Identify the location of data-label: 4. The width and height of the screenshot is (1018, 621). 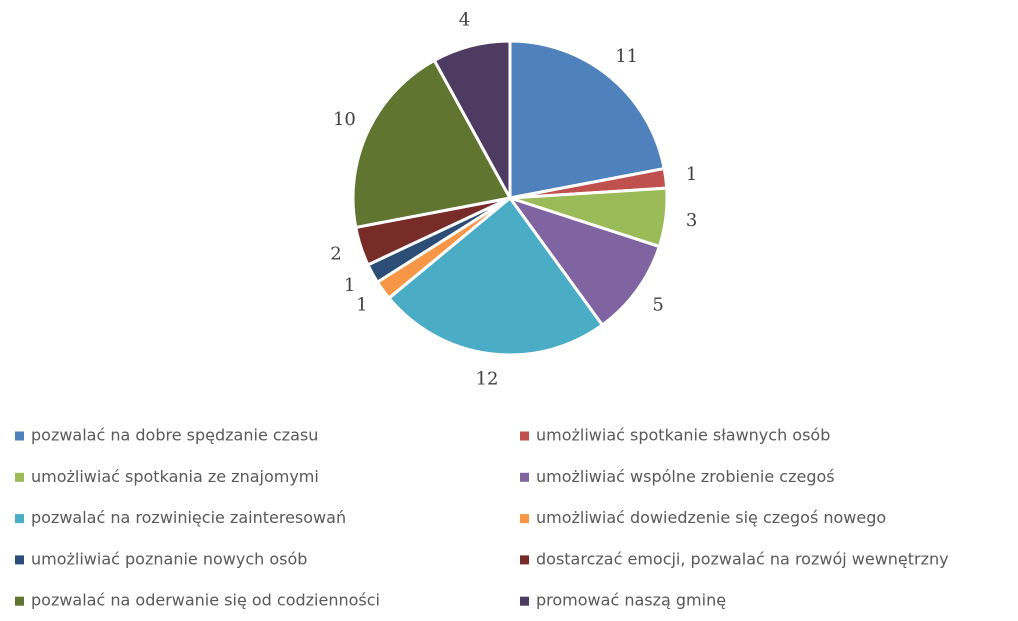
(464, 20).